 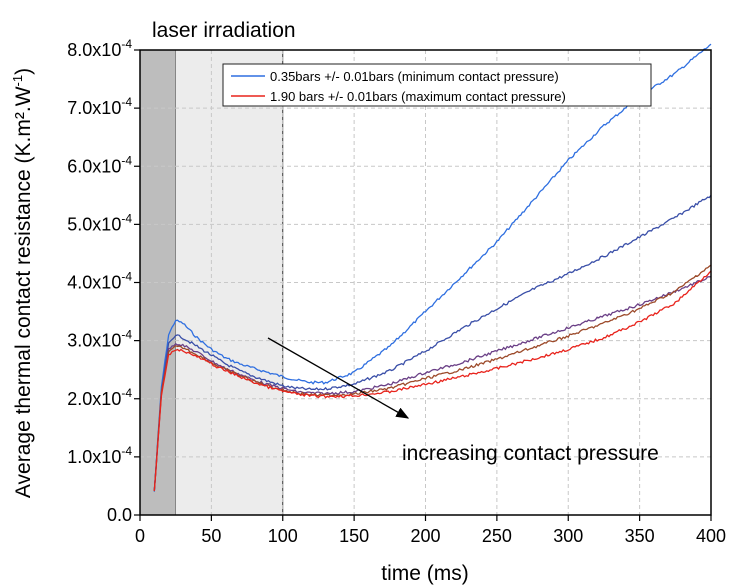 I want to click on x-tick-label: 350, so click(x=640, y=536).